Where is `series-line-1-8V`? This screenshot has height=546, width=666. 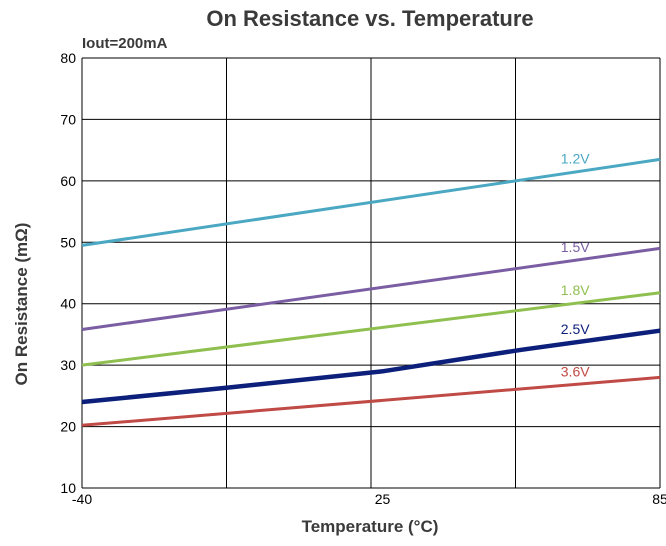
series-line-1-8V is located at coordinates (371, 329).